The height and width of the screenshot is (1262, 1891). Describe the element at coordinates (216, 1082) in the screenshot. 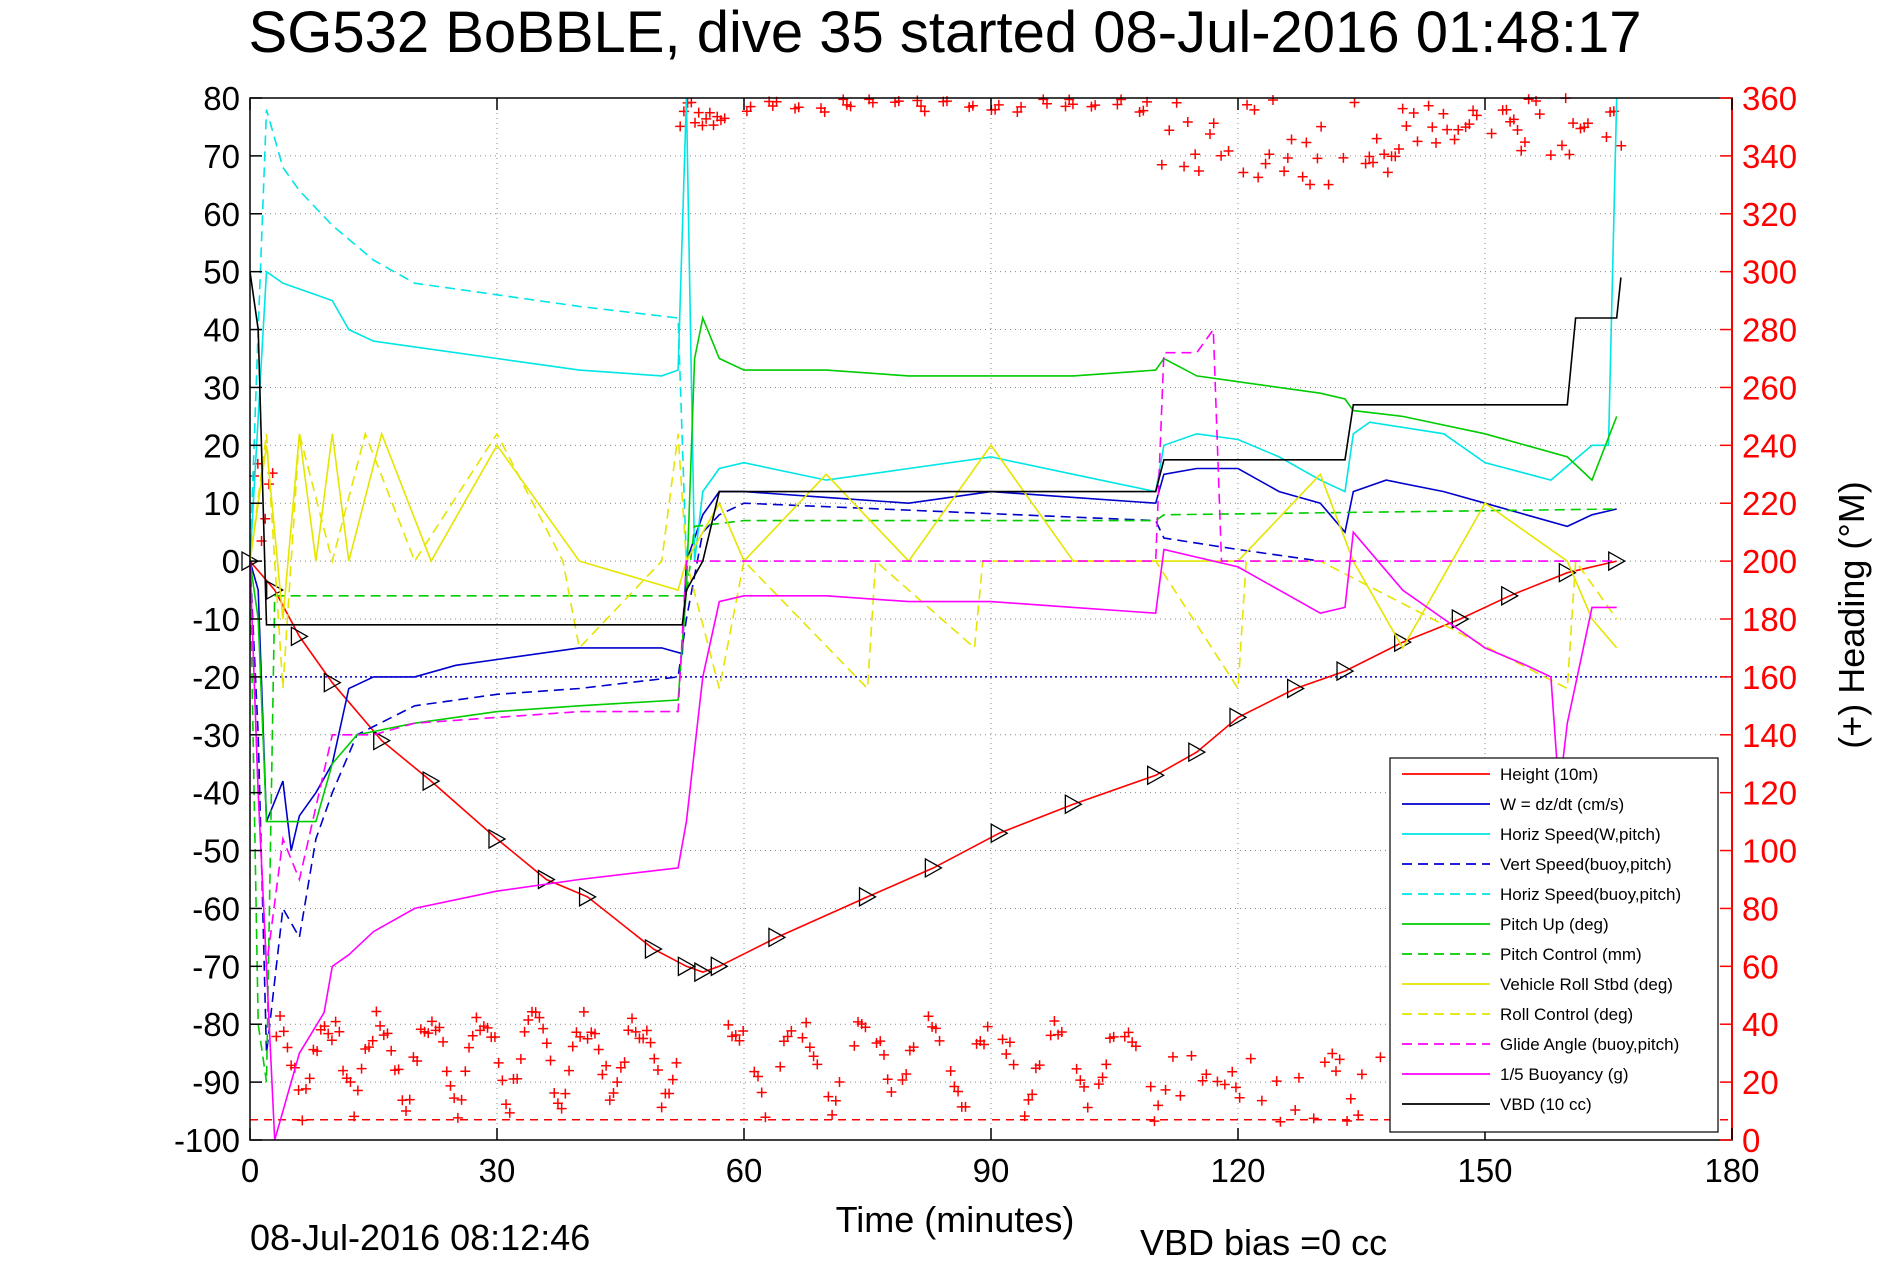

I see `y-tick-label: -90` at that location.